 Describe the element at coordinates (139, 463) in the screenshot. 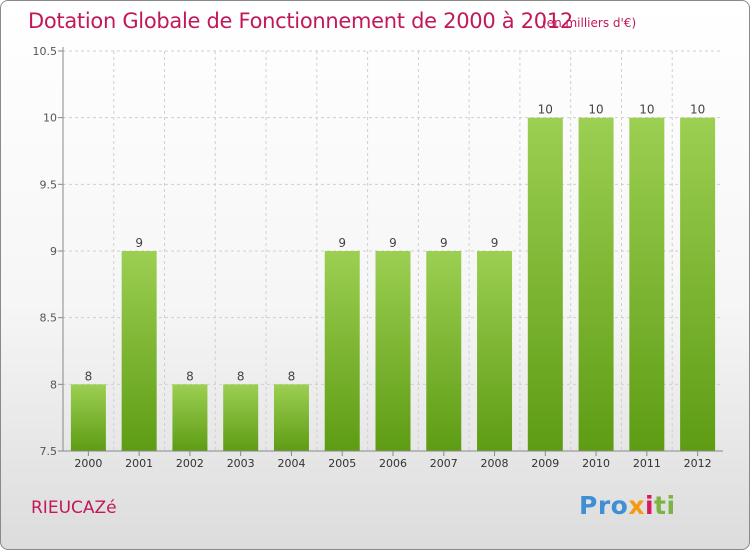

I see `x-tick-label: 2001` at that location.